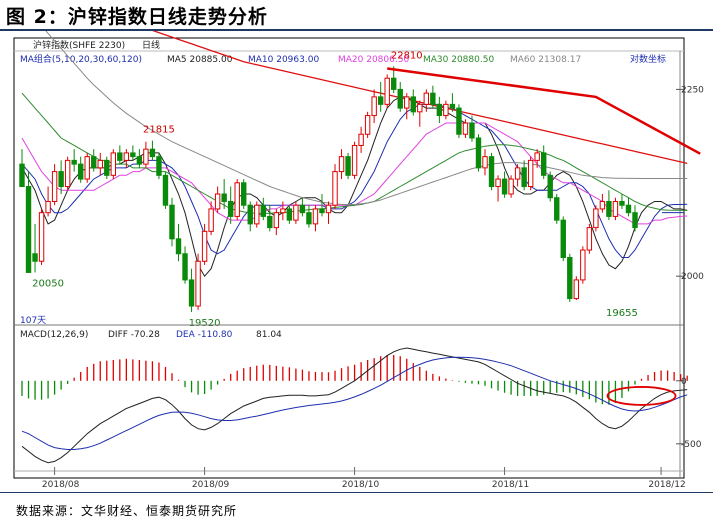  What do you see at coordinates (127, 511) in the screenshot?
I see `source-note: 数据来源：文华财经、恒泰期货研究所` at bounding box center [127, 511].